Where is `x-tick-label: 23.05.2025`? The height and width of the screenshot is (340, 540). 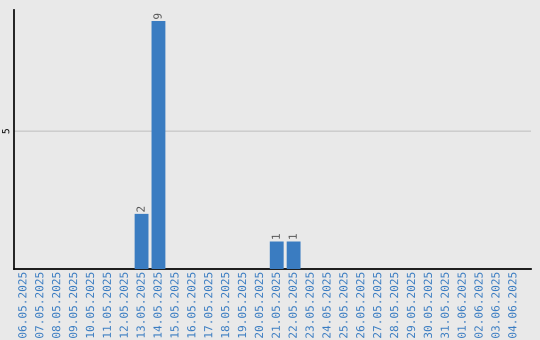 x-tick-label: 23.05.2025 is located at coordinates (309, 305).